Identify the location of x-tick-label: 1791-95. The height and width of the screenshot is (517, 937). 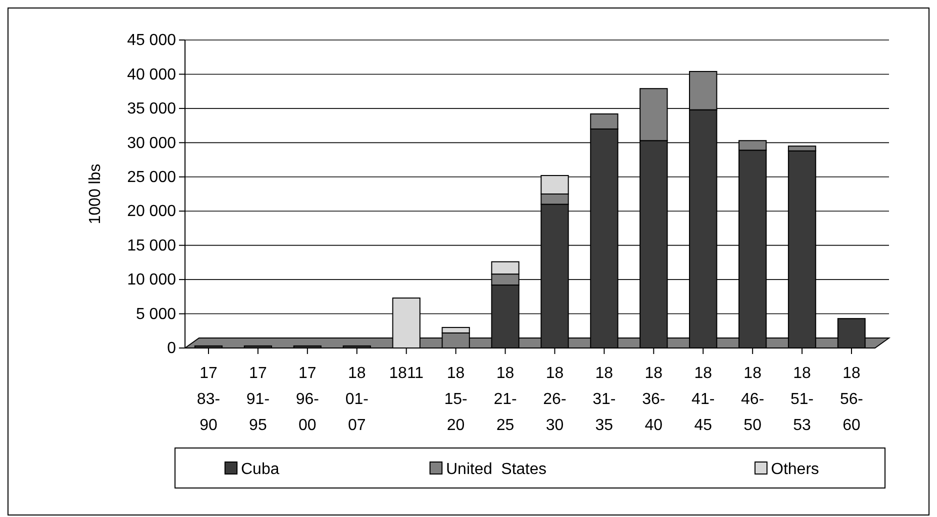
(258, 399).